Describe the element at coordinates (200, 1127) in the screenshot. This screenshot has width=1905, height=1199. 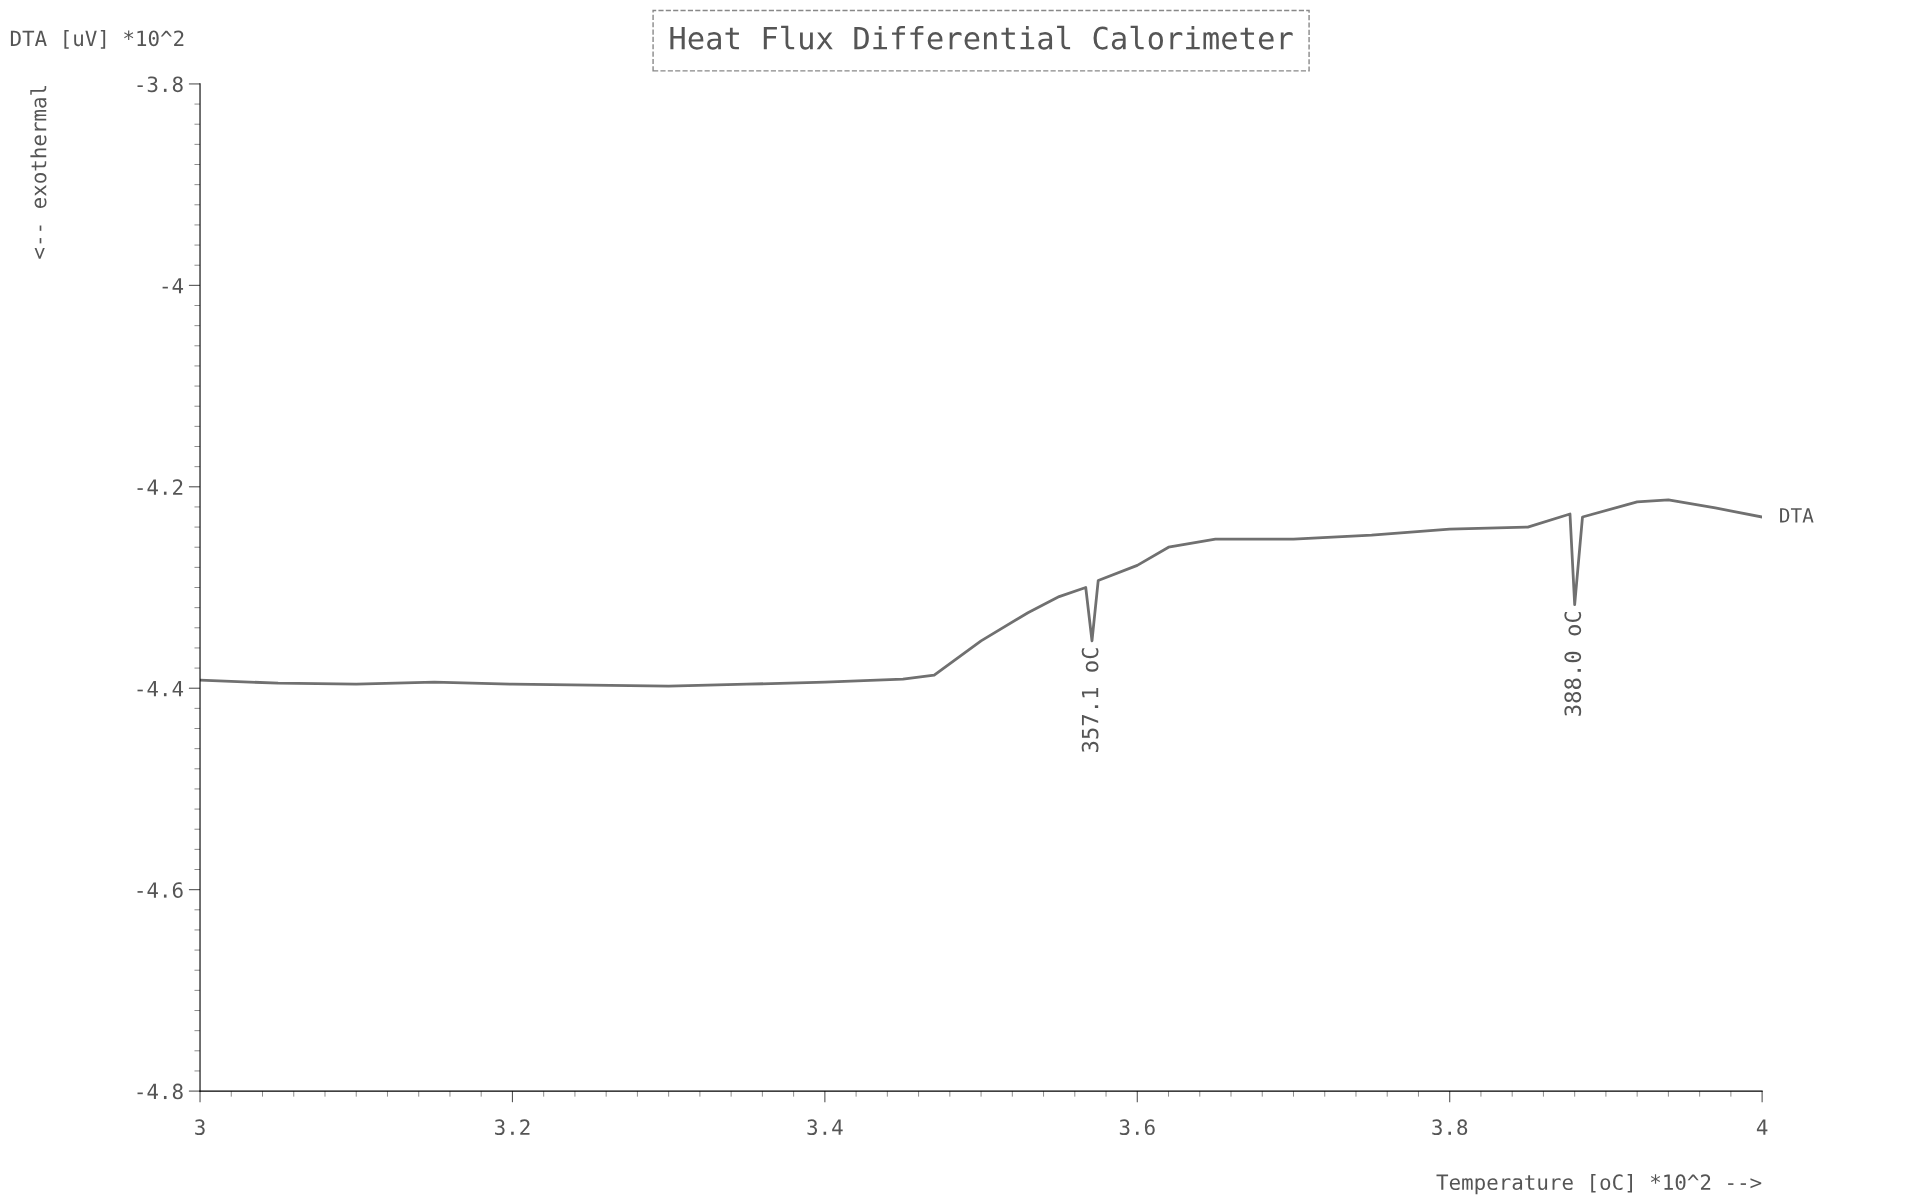
I see `x-tick-label: 3` at that location.